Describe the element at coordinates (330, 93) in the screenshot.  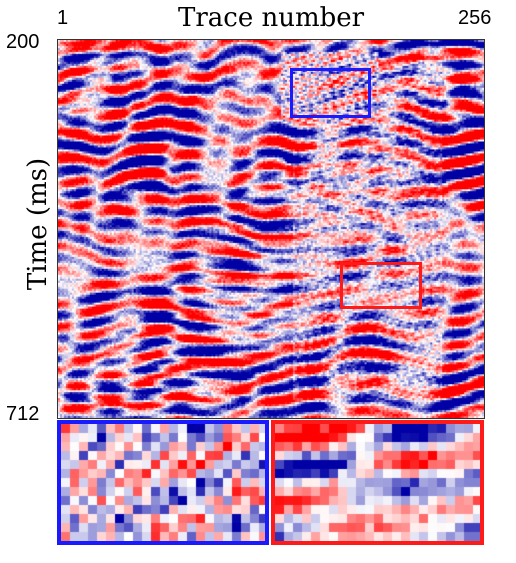
I see `blue-zoom-marker` at that location.